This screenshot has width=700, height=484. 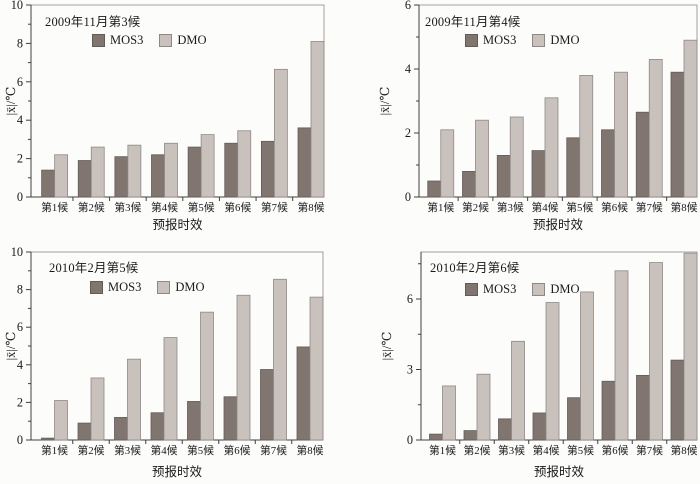 I want to click on chart-title: 2010年2月第6候, so click(x=475, y=268).